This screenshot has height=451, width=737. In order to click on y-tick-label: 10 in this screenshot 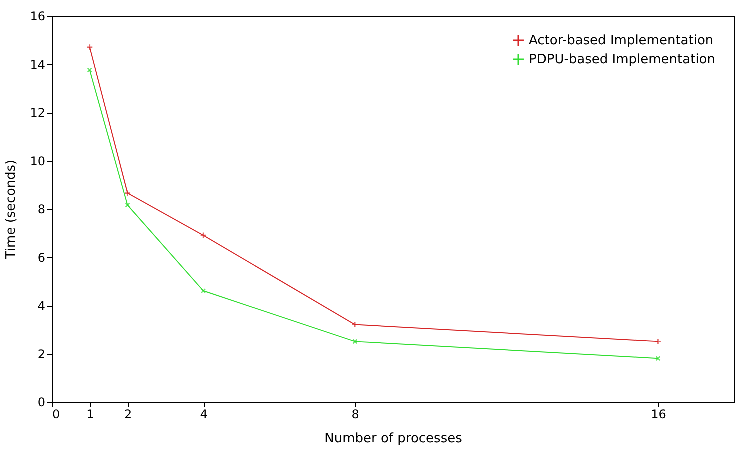, I will do `click(38, 161)`.